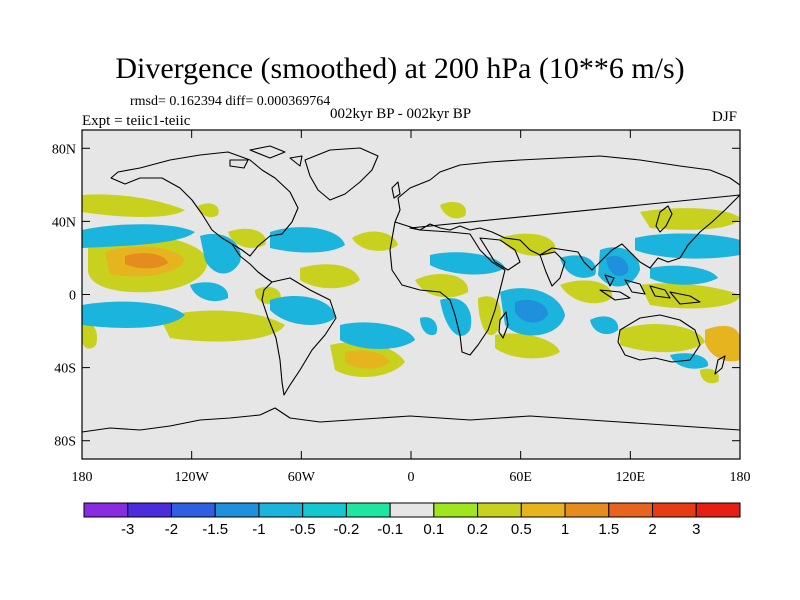 Image resolution: width=800 pixels, height=600 pixels. I want to click on colorbar-label: 1.5, so click(608, 529).